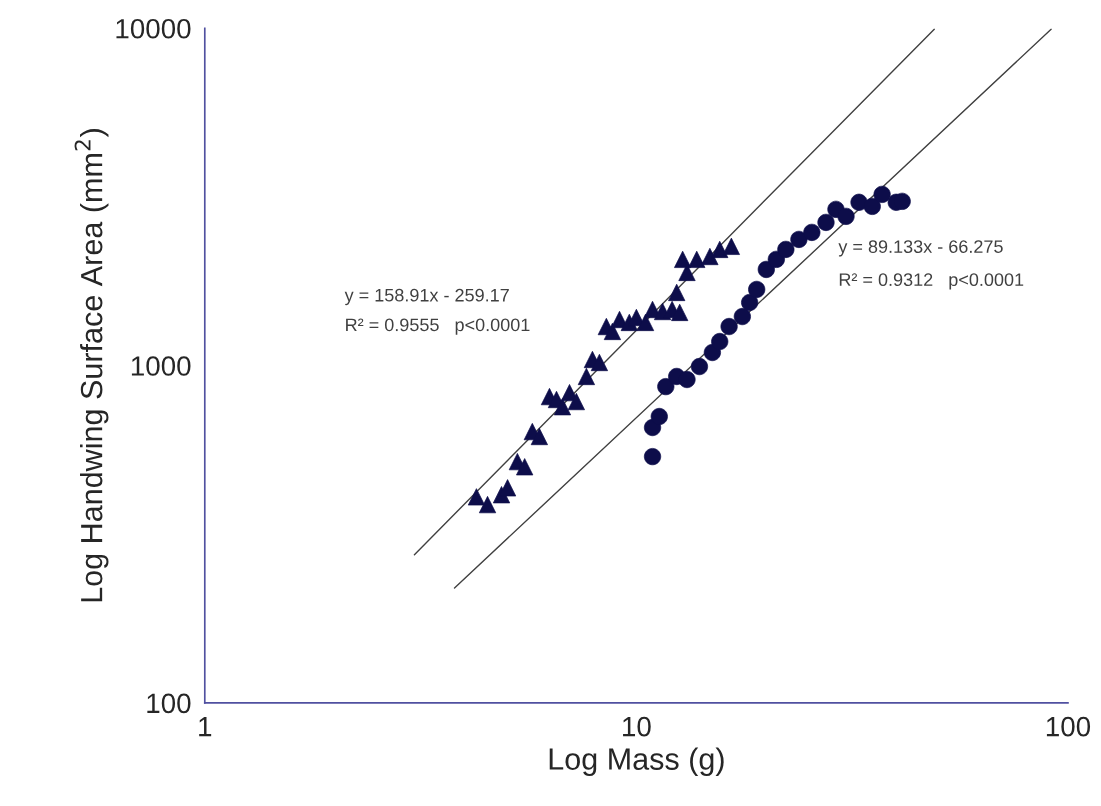 Image resolution: width=1101 pixels, height=806 pixels. I want to click on annotation: R² = 0.9555 p<0.0001, so click(438, 326).